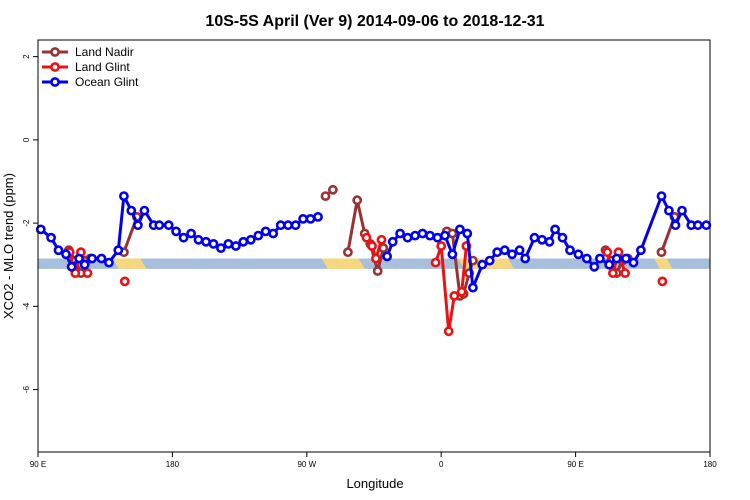 This screenshot has width=750, height=500. I want to click on legend-label: Land Nadir, so click(104, 52).